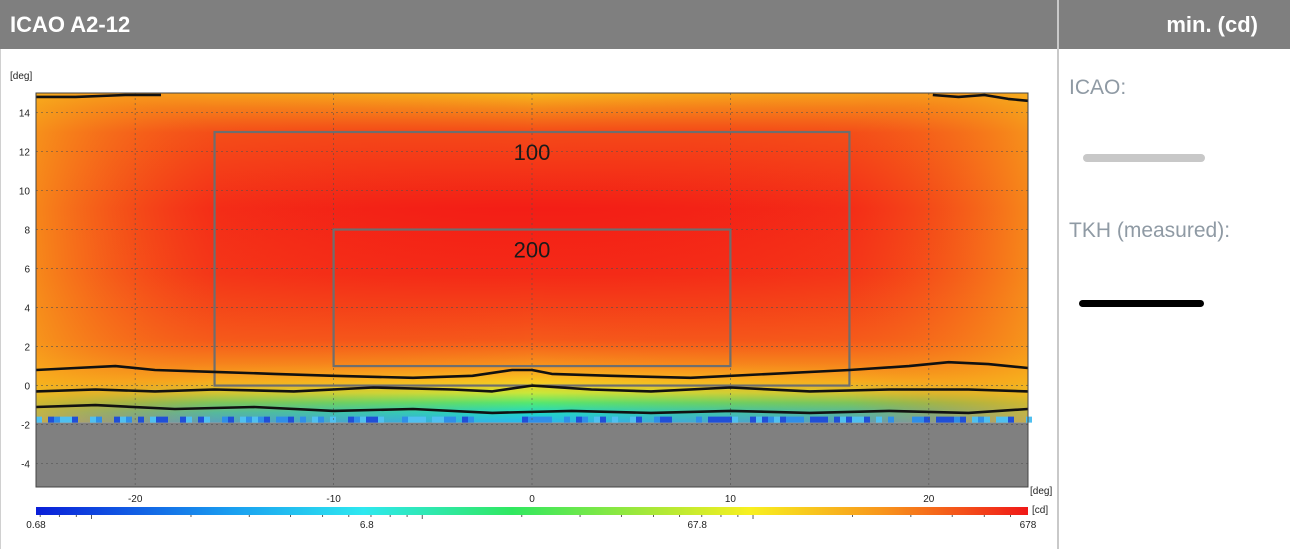 The width and height of the screenshot is (1290, 554). What do you see at coordinates (1150, 230) in the screenshot?
I see `legend-tkh-label: TKH (measured):` at bounding box center [1150, 230].